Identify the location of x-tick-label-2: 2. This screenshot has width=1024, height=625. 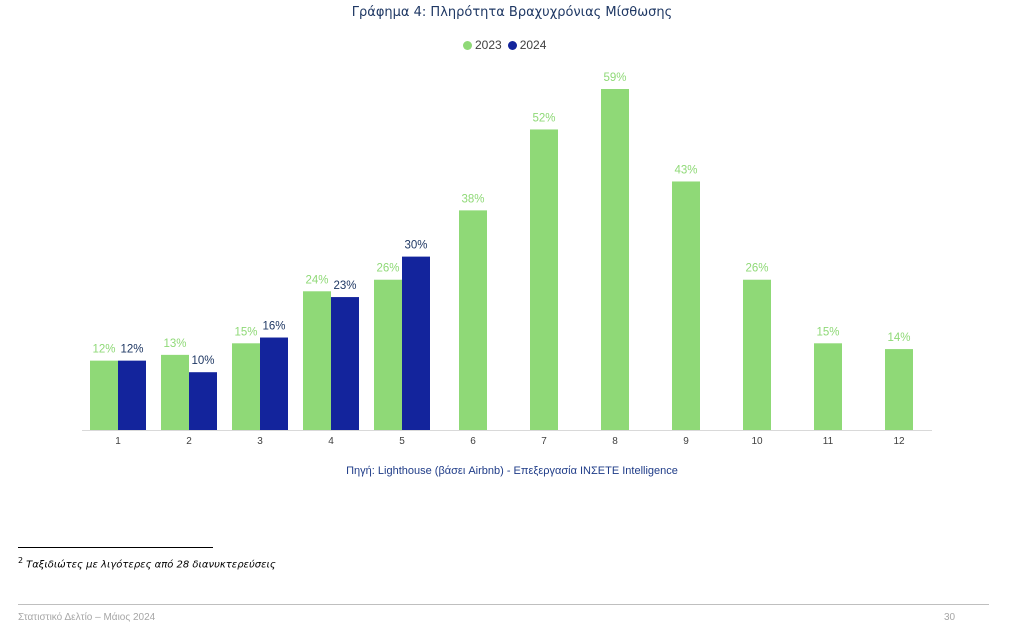
(189, 441).